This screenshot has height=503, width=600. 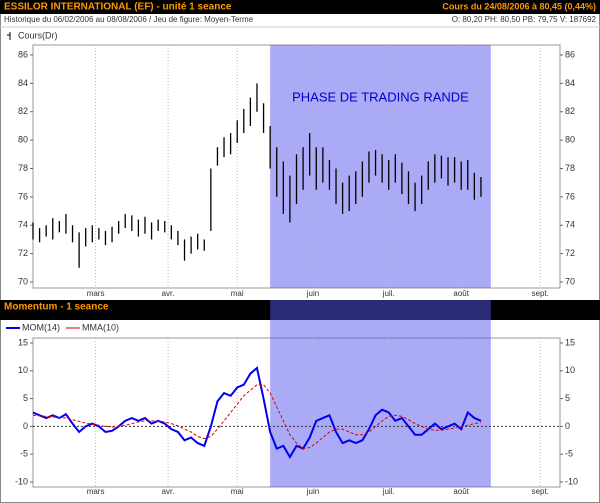 I want to click on quote: O: 80,20 PH: 80,50 PB: 79,75 V: 187692, so click(x=524, y=19).